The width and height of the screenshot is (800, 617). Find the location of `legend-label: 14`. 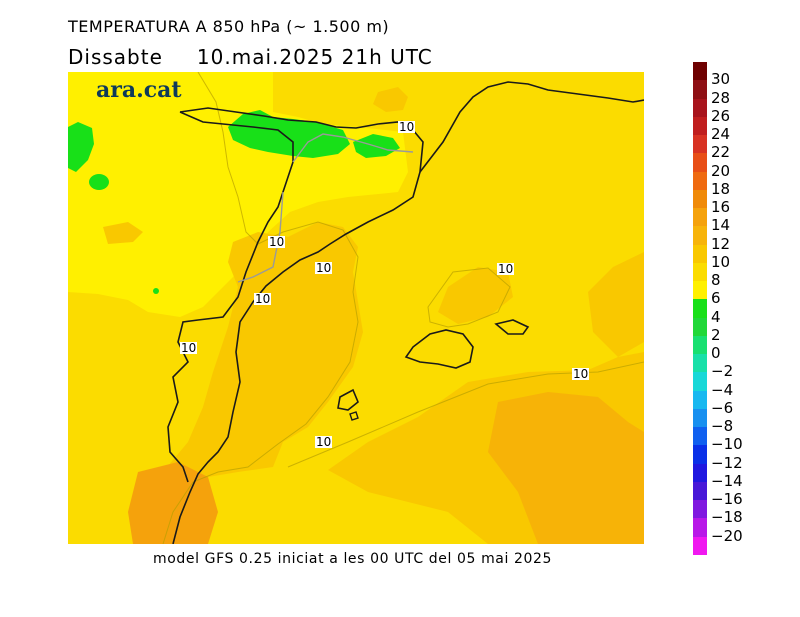

legend-label: 14 is located at coordinates (721, 225).